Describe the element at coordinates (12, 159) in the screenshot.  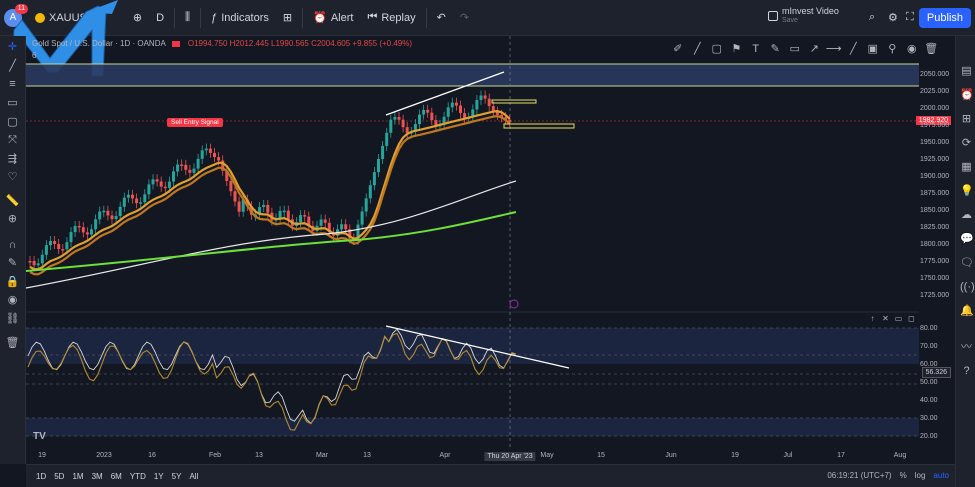
I see `forecast-icon: ⇶` at that location.